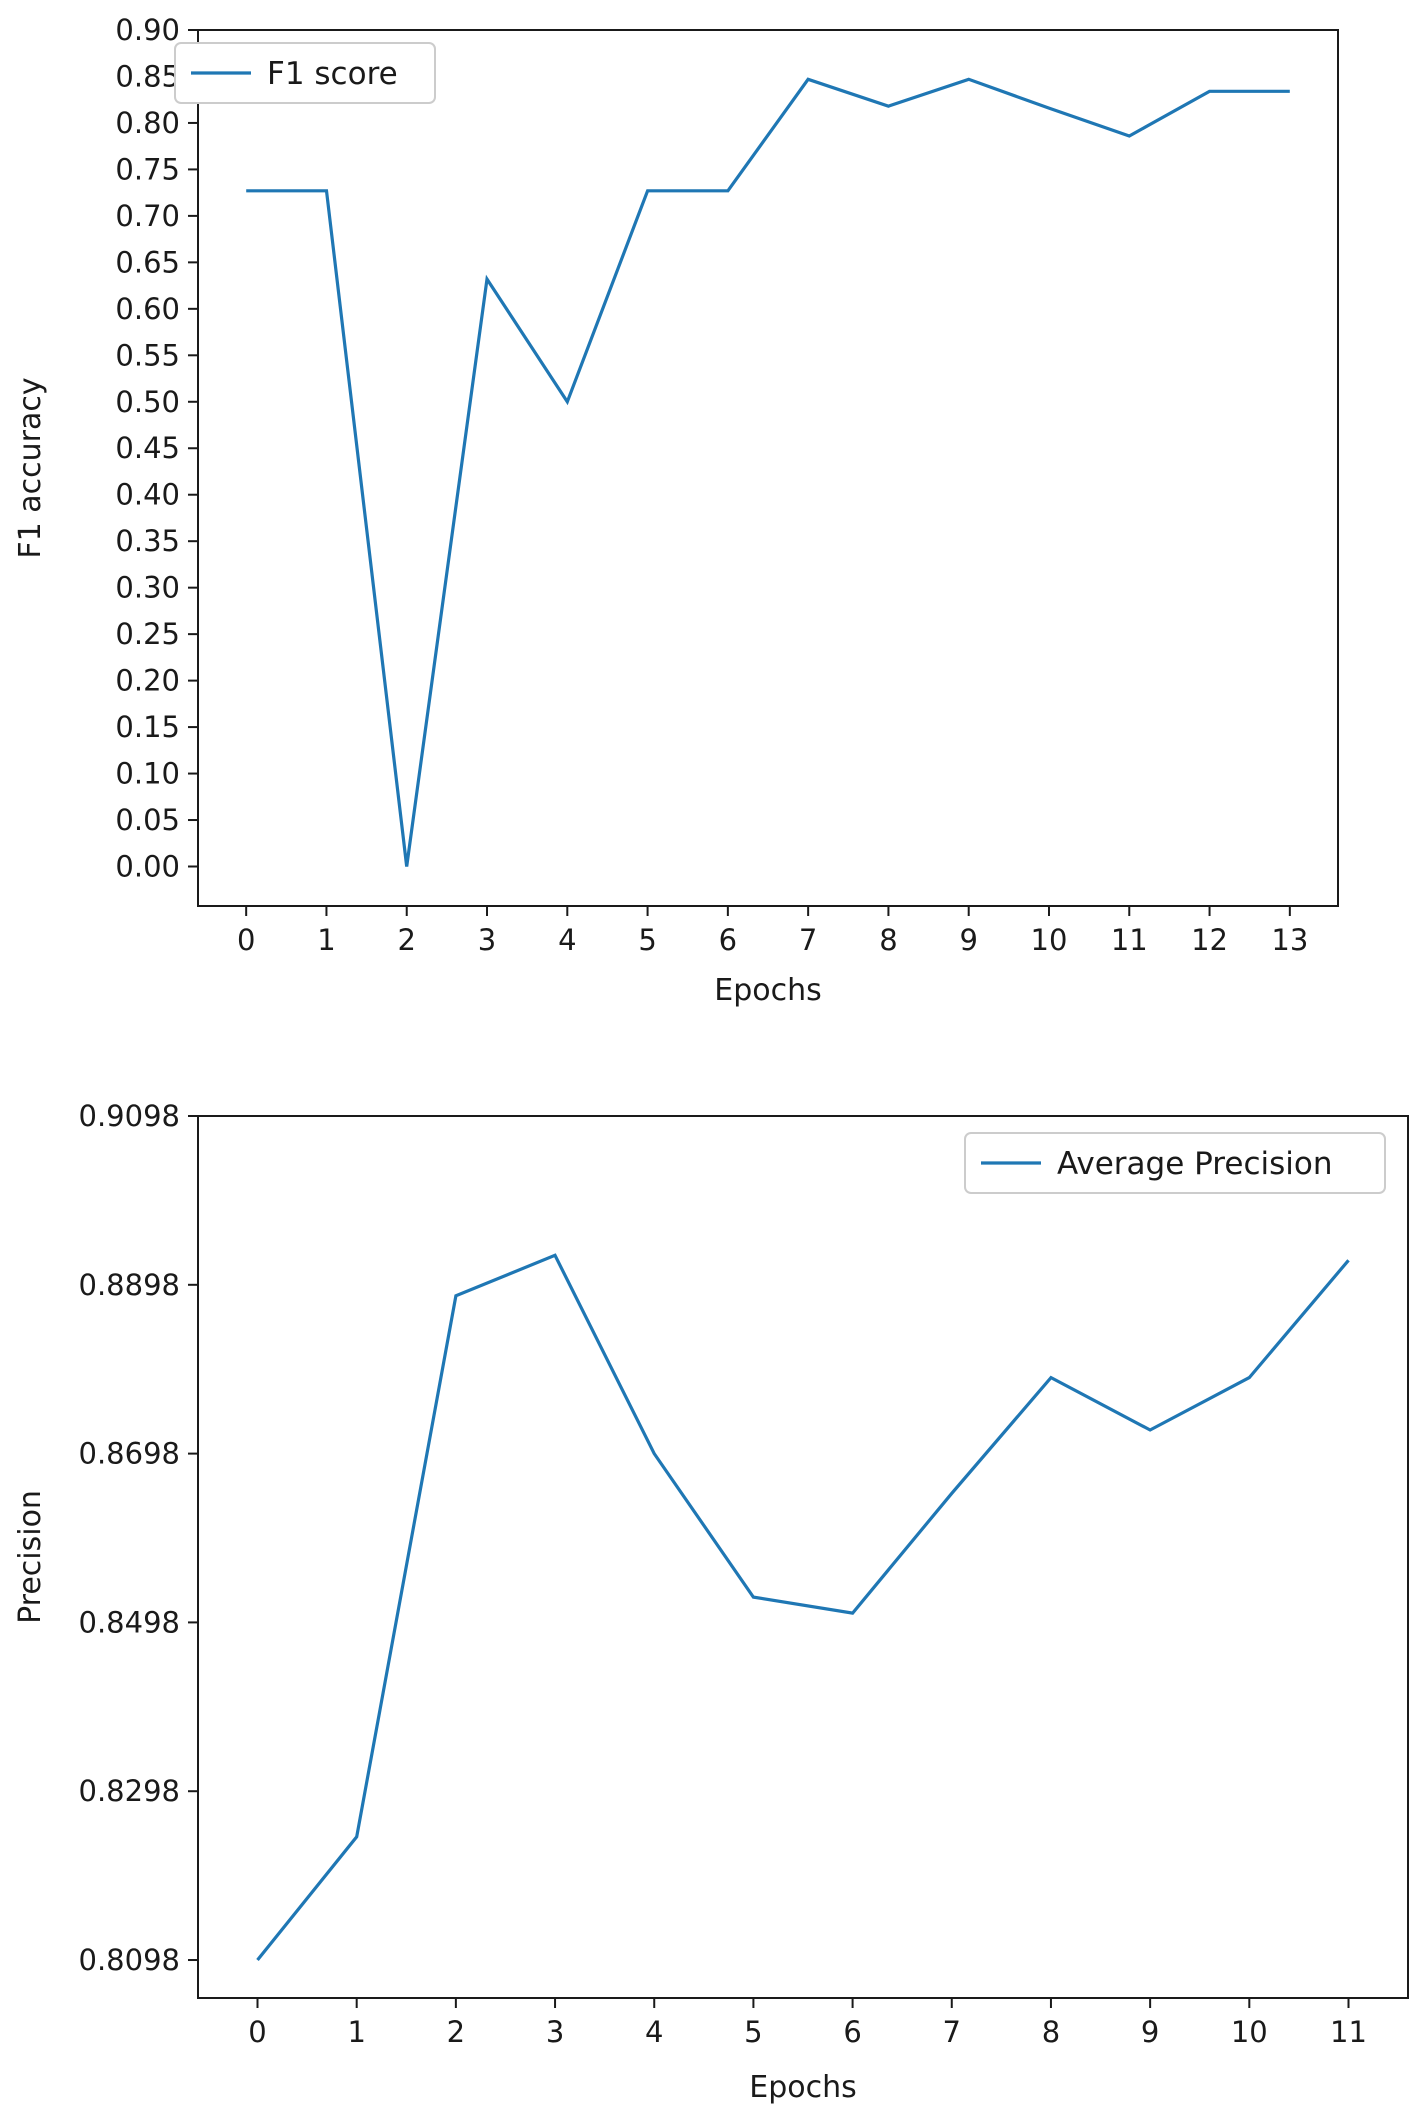 The width and height of the screenshot is (1416, 2115). Describe the element at coordinates (147, 820) in the screenshot. I see `y-tick-label: 0.05` at that location.